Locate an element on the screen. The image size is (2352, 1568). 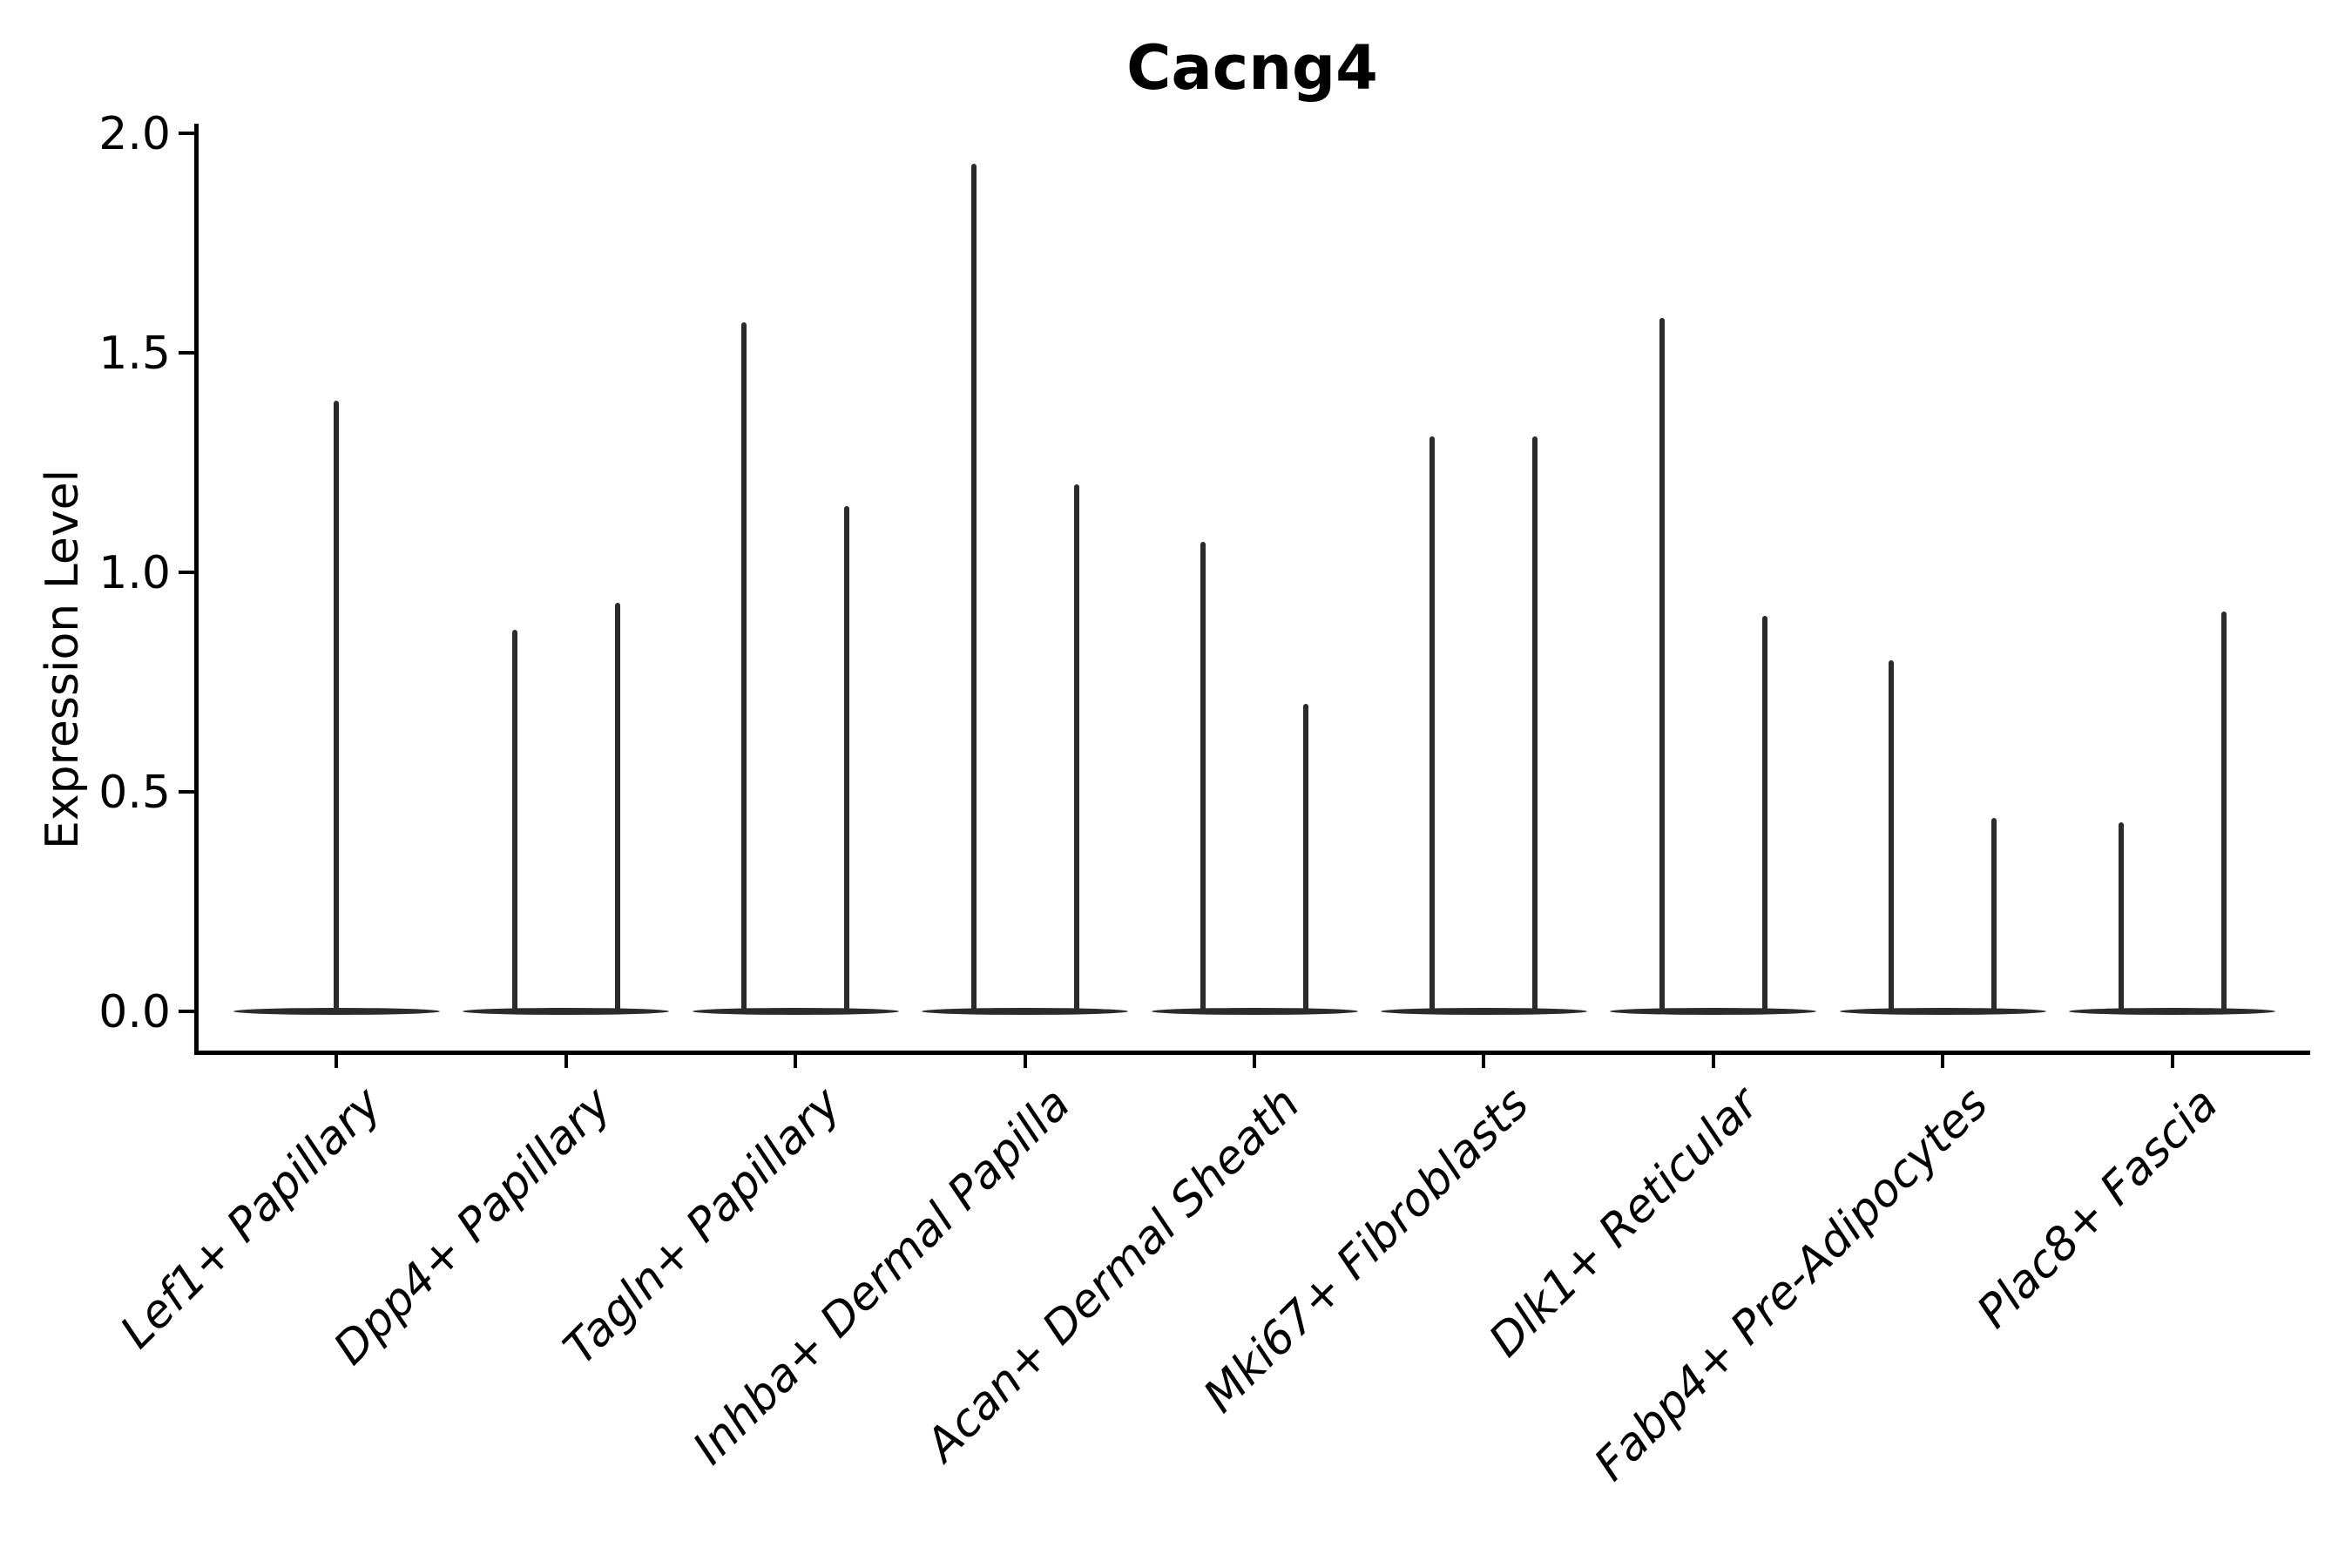
y-tick-label: 2.0 is located at coordinates (134, 134).